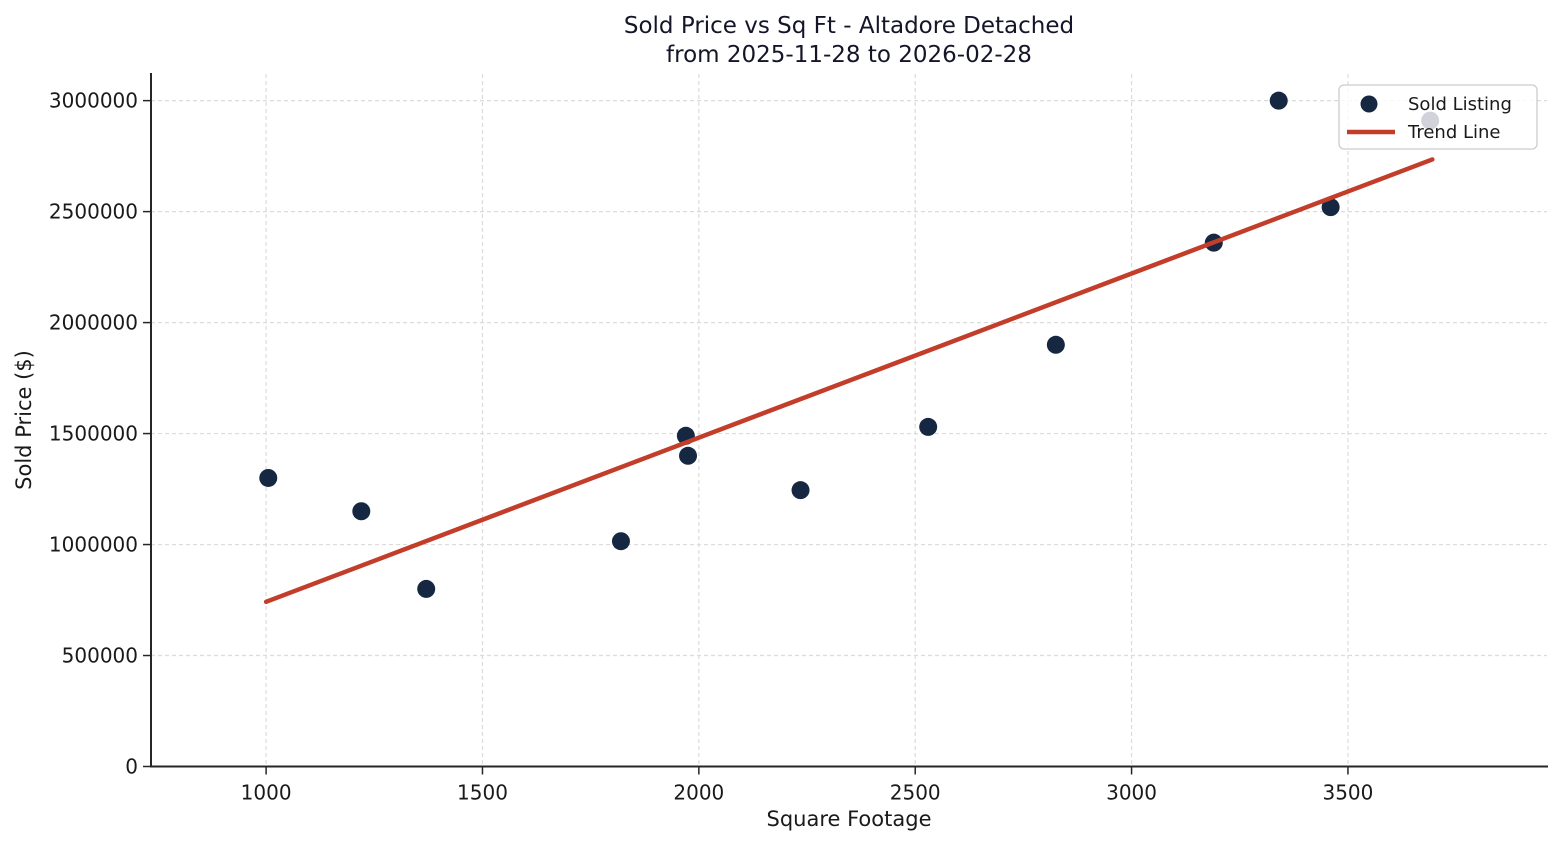 The image size is (1560, 845). Describe the element at coordinates (93, 323) in the screenshot. I see `y-tick-label: 2000000` at that location.